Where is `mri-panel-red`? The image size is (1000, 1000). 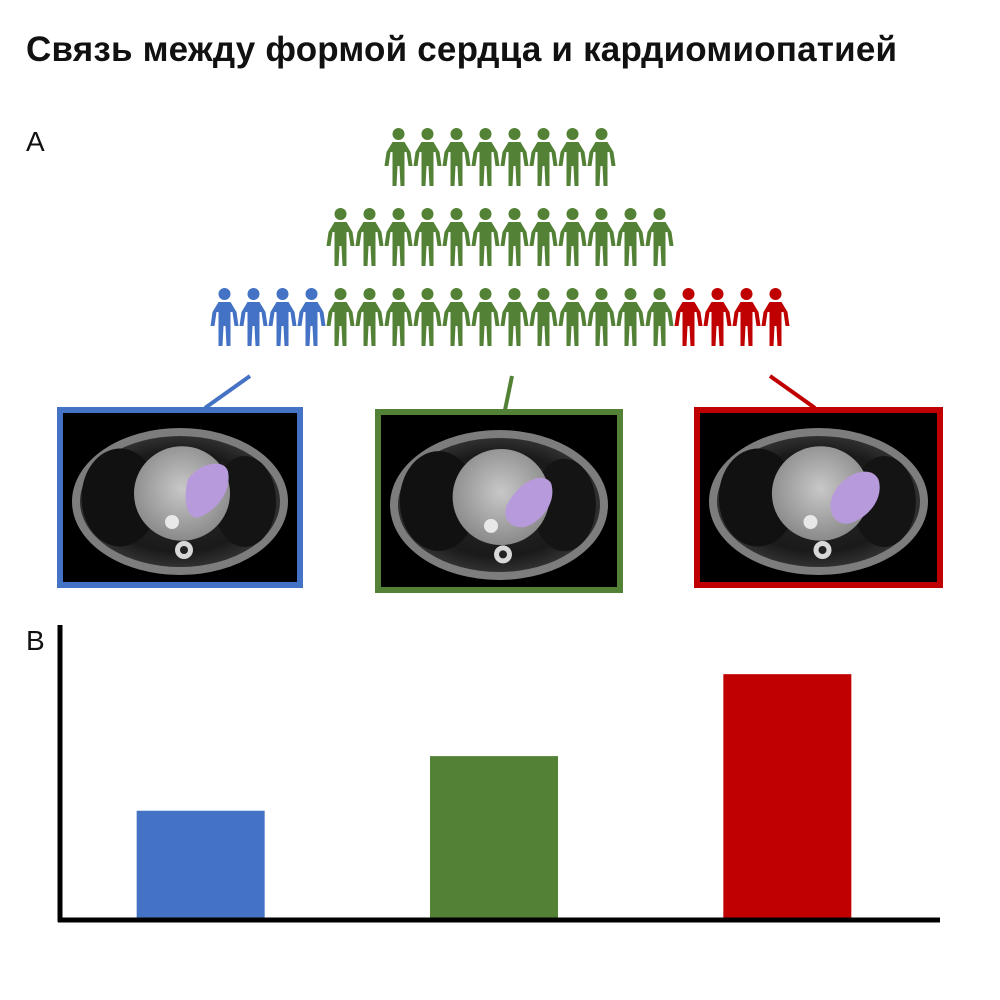
mri-panel-red is located at coordinates (818, 497).